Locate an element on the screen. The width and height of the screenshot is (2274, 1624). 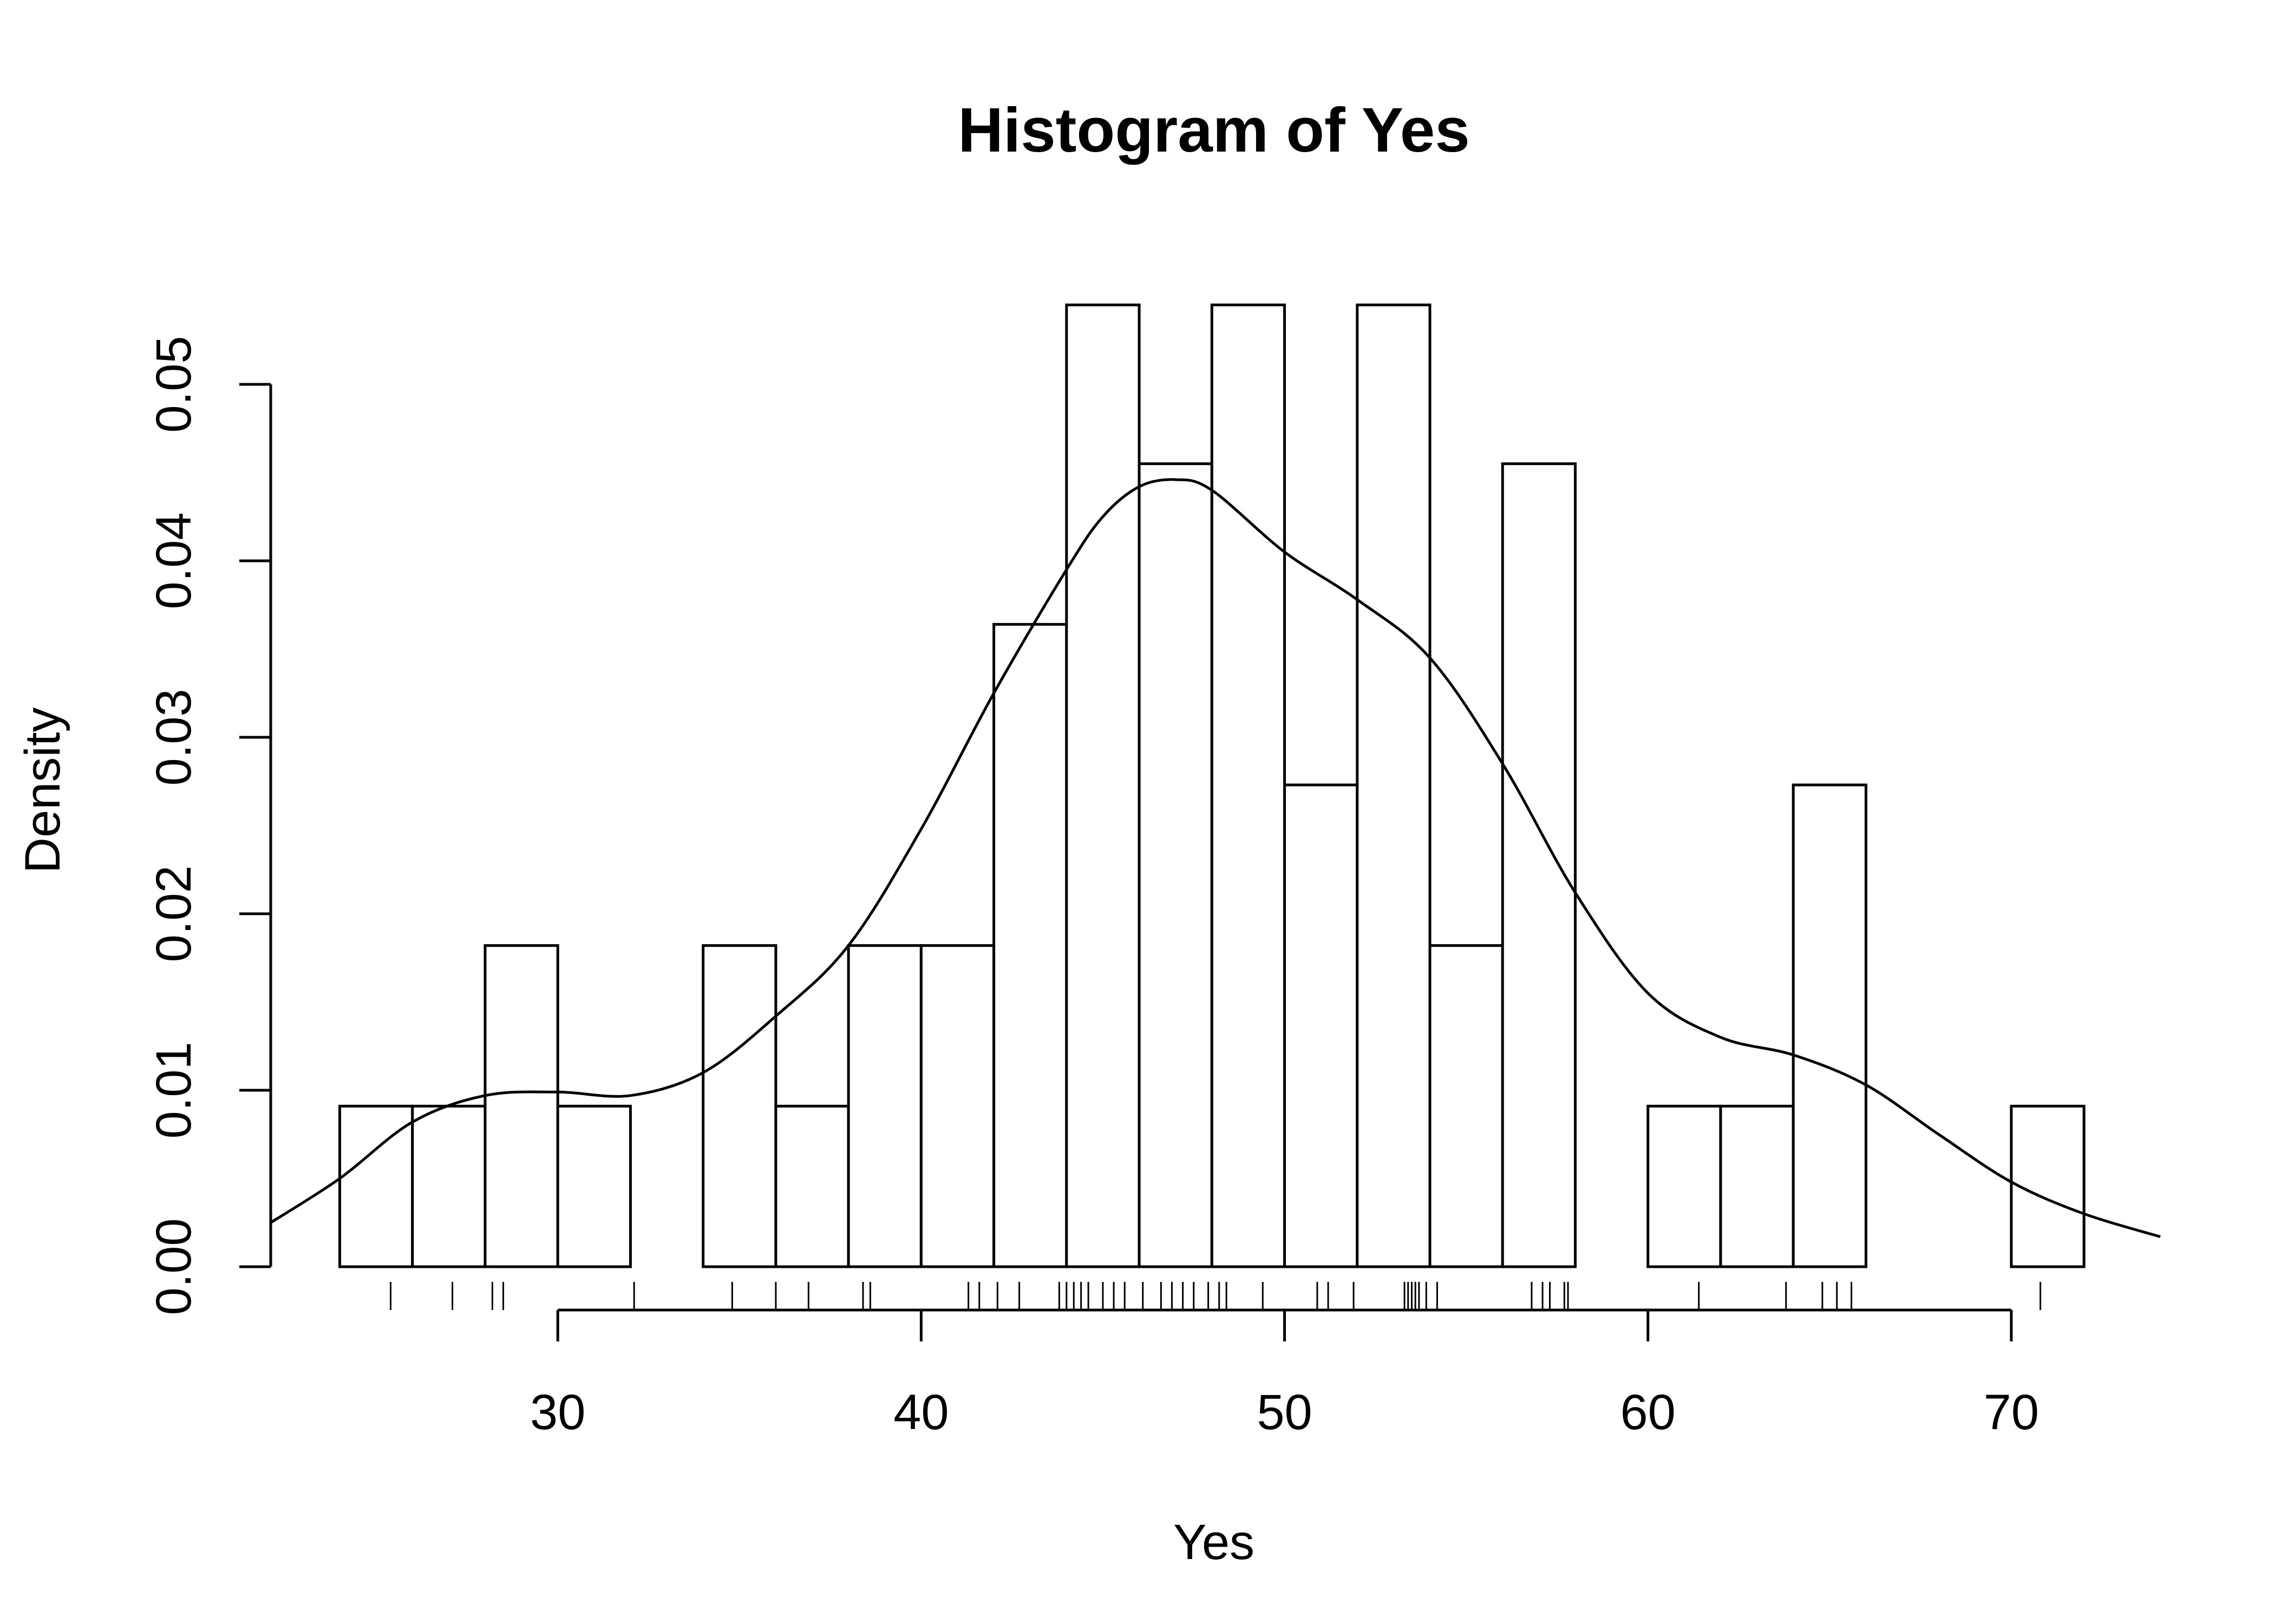
y-tick-label: 0.04 is located at coordinates (174, 560).